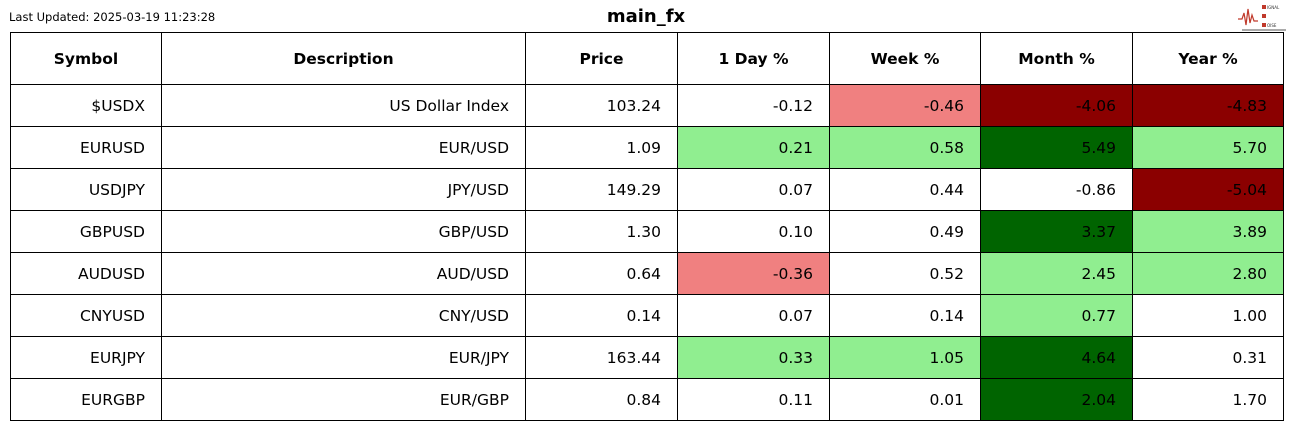 The width and height of the screenshot is (1292, 437). Describe the element at coordinates (601, 189) in the screenshot. I see `cell-price: 149.29` at that location.